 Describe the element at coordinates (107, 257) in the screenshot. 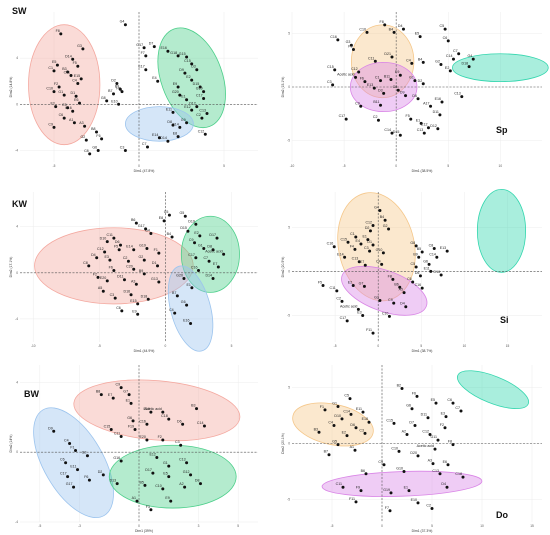

I see `point-label: E3` at that location.